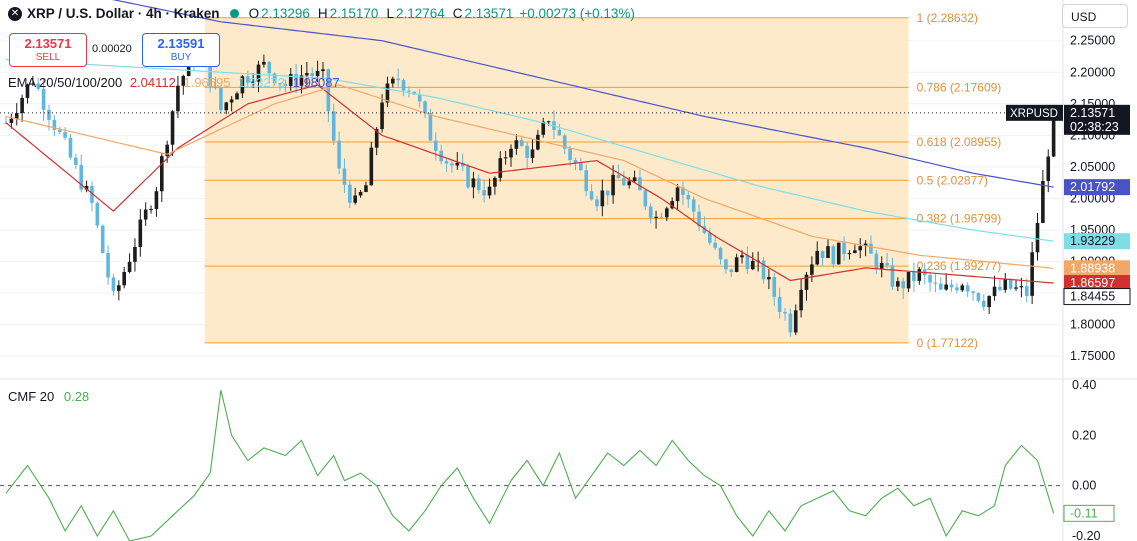 The width and height of the screenshot is (1137, 541). I want to click on symbol-badge, so click(1034, 112).